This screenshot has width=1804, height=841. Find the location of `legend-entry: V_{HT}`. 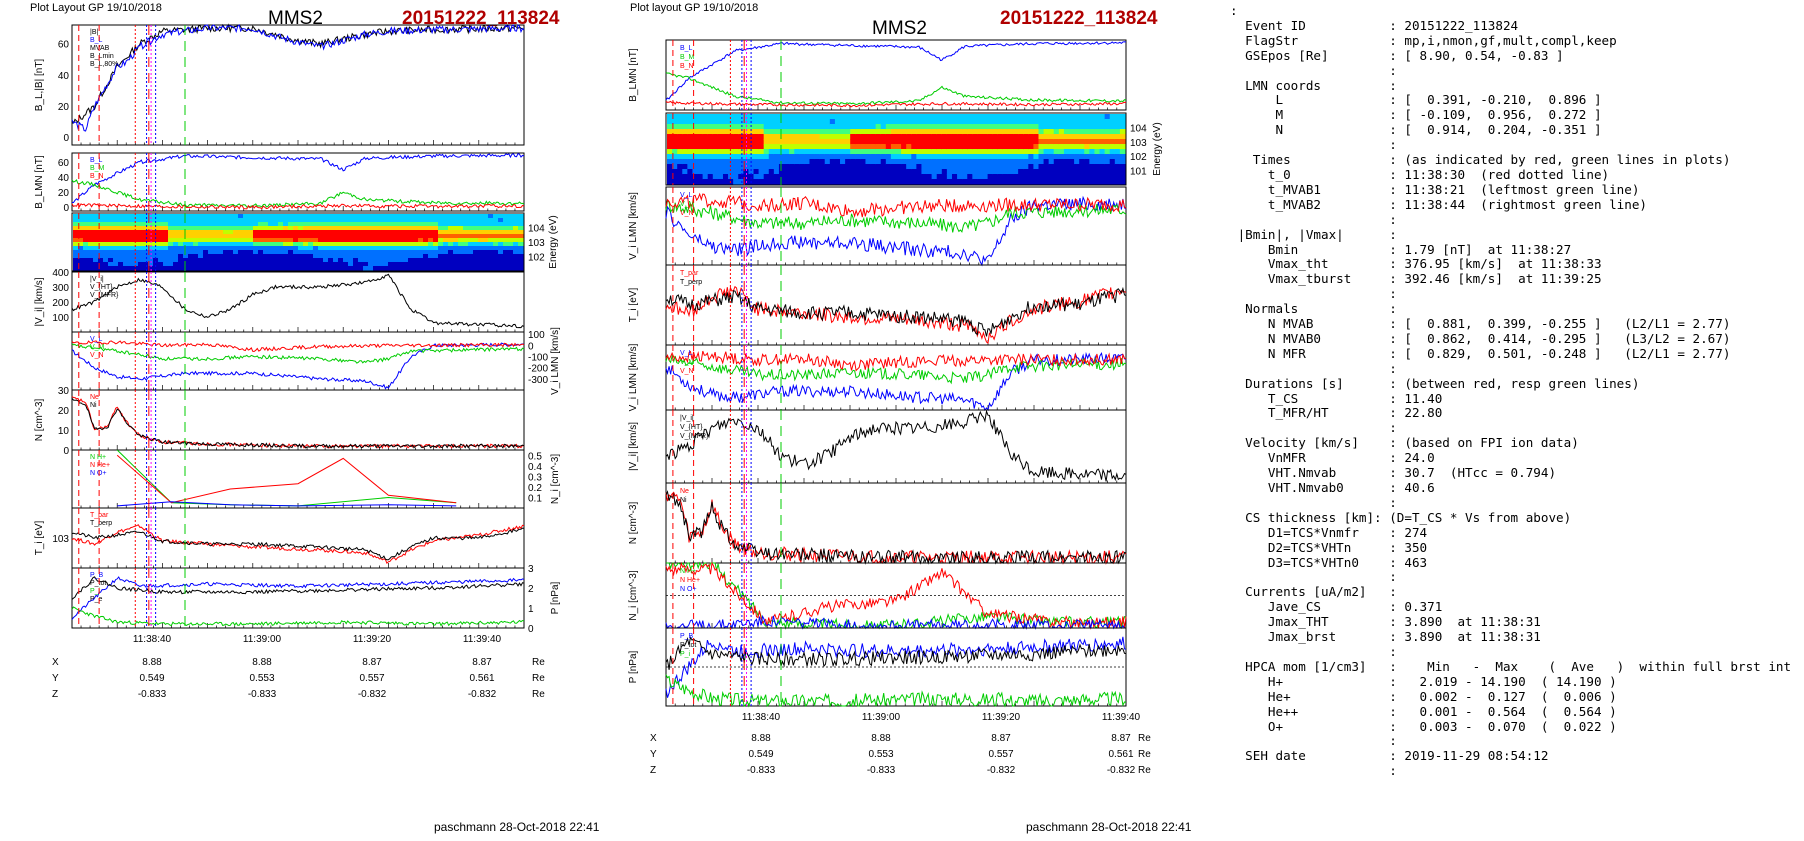

legend-entry: V_{HT} is located at coordinates (101, 287).